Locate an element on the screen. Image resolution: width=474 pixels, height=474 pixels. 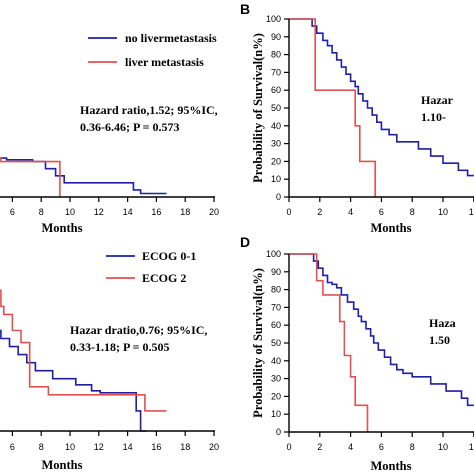
panel-d-y-tick-label-0: 0 is located at coordinates (278, 432).